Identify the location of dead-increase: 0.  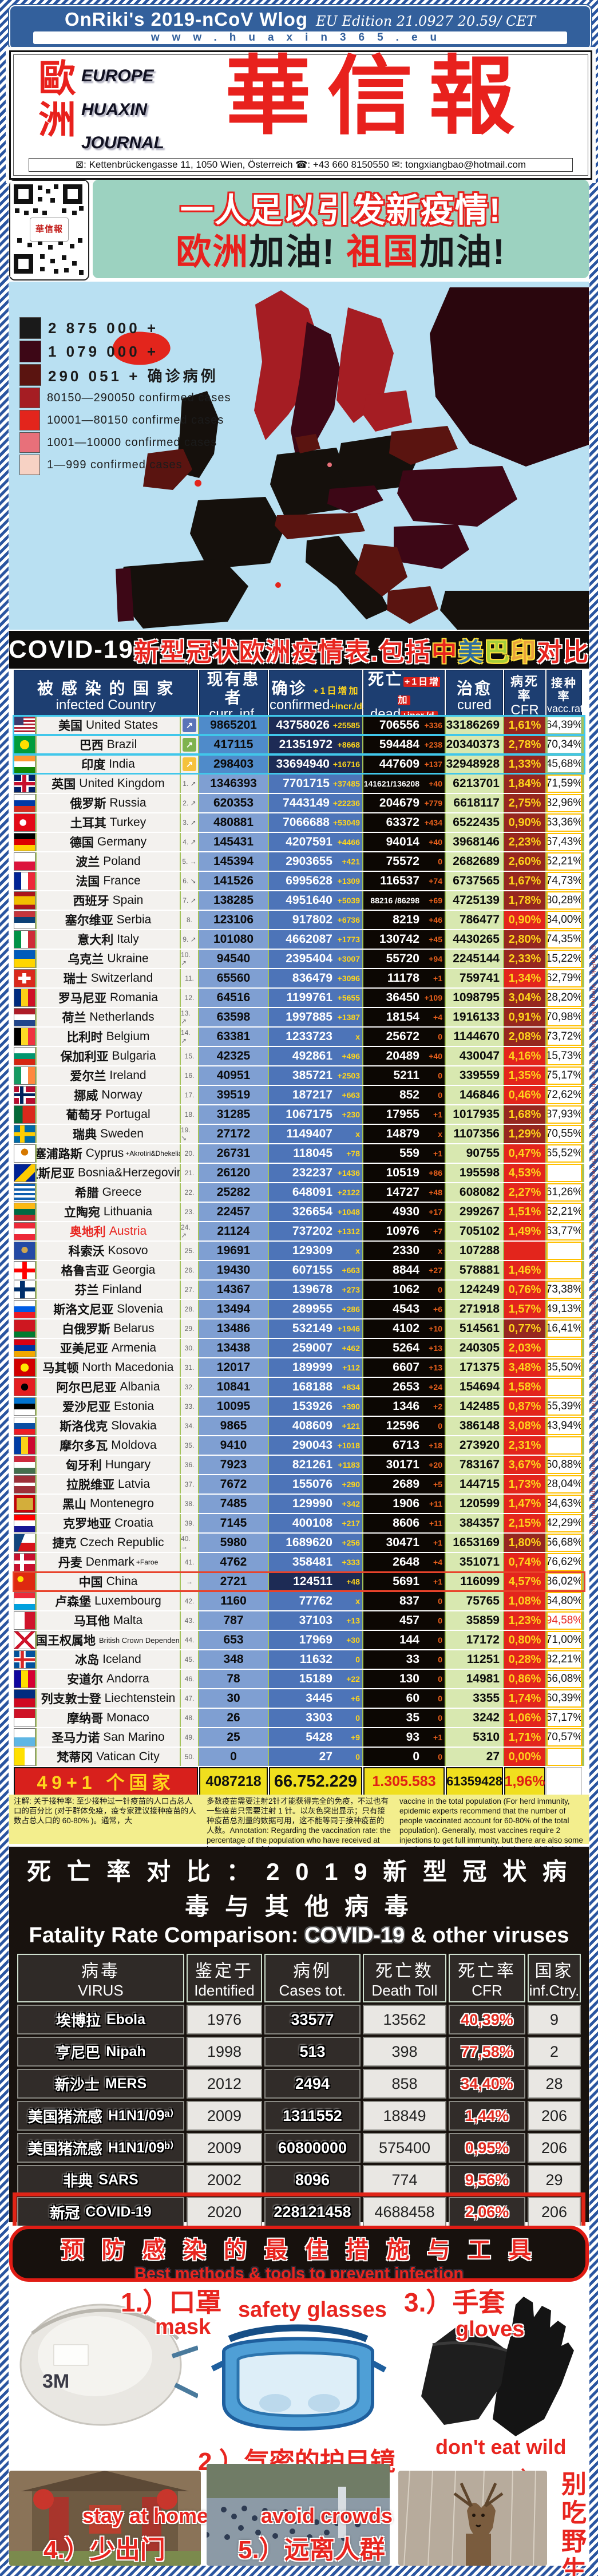
(440, 1075).